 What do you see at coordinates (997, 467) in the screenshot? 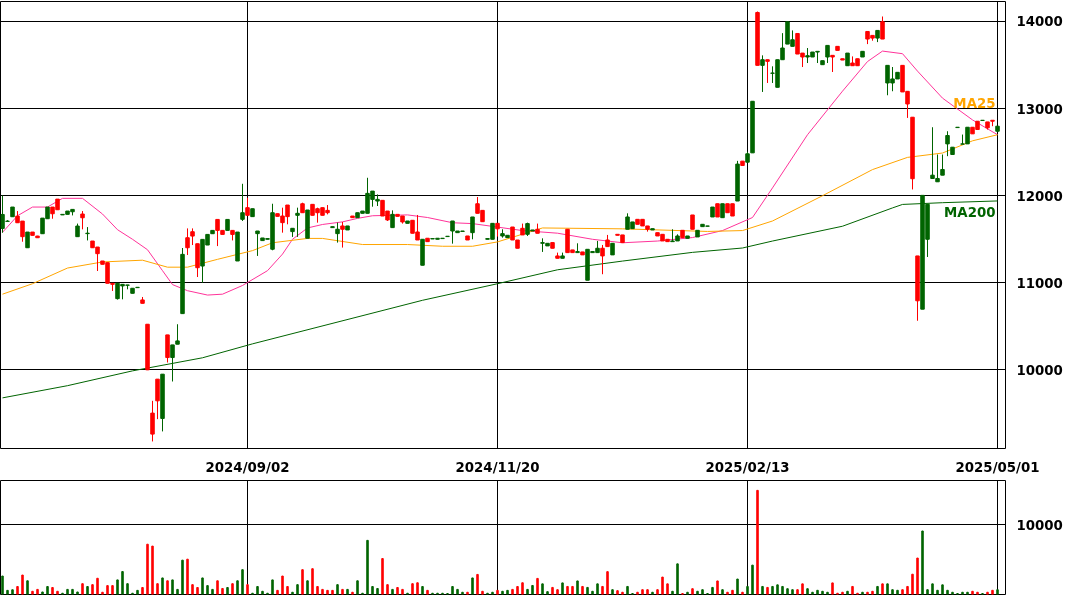
I see `x-tick-label: 2025/05/01` at bounding box center [997, 467].